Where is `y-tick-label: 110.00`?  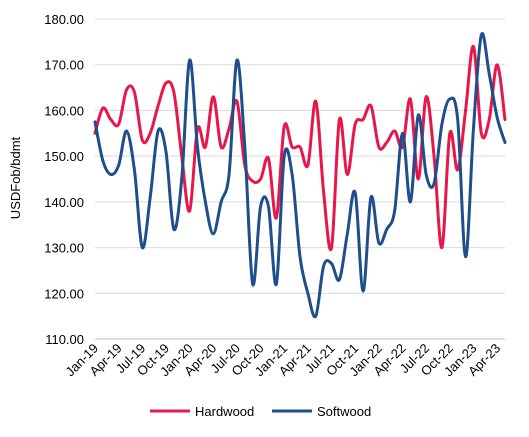 y-tick-label: 110.00 is located at coordinates (64, 339).